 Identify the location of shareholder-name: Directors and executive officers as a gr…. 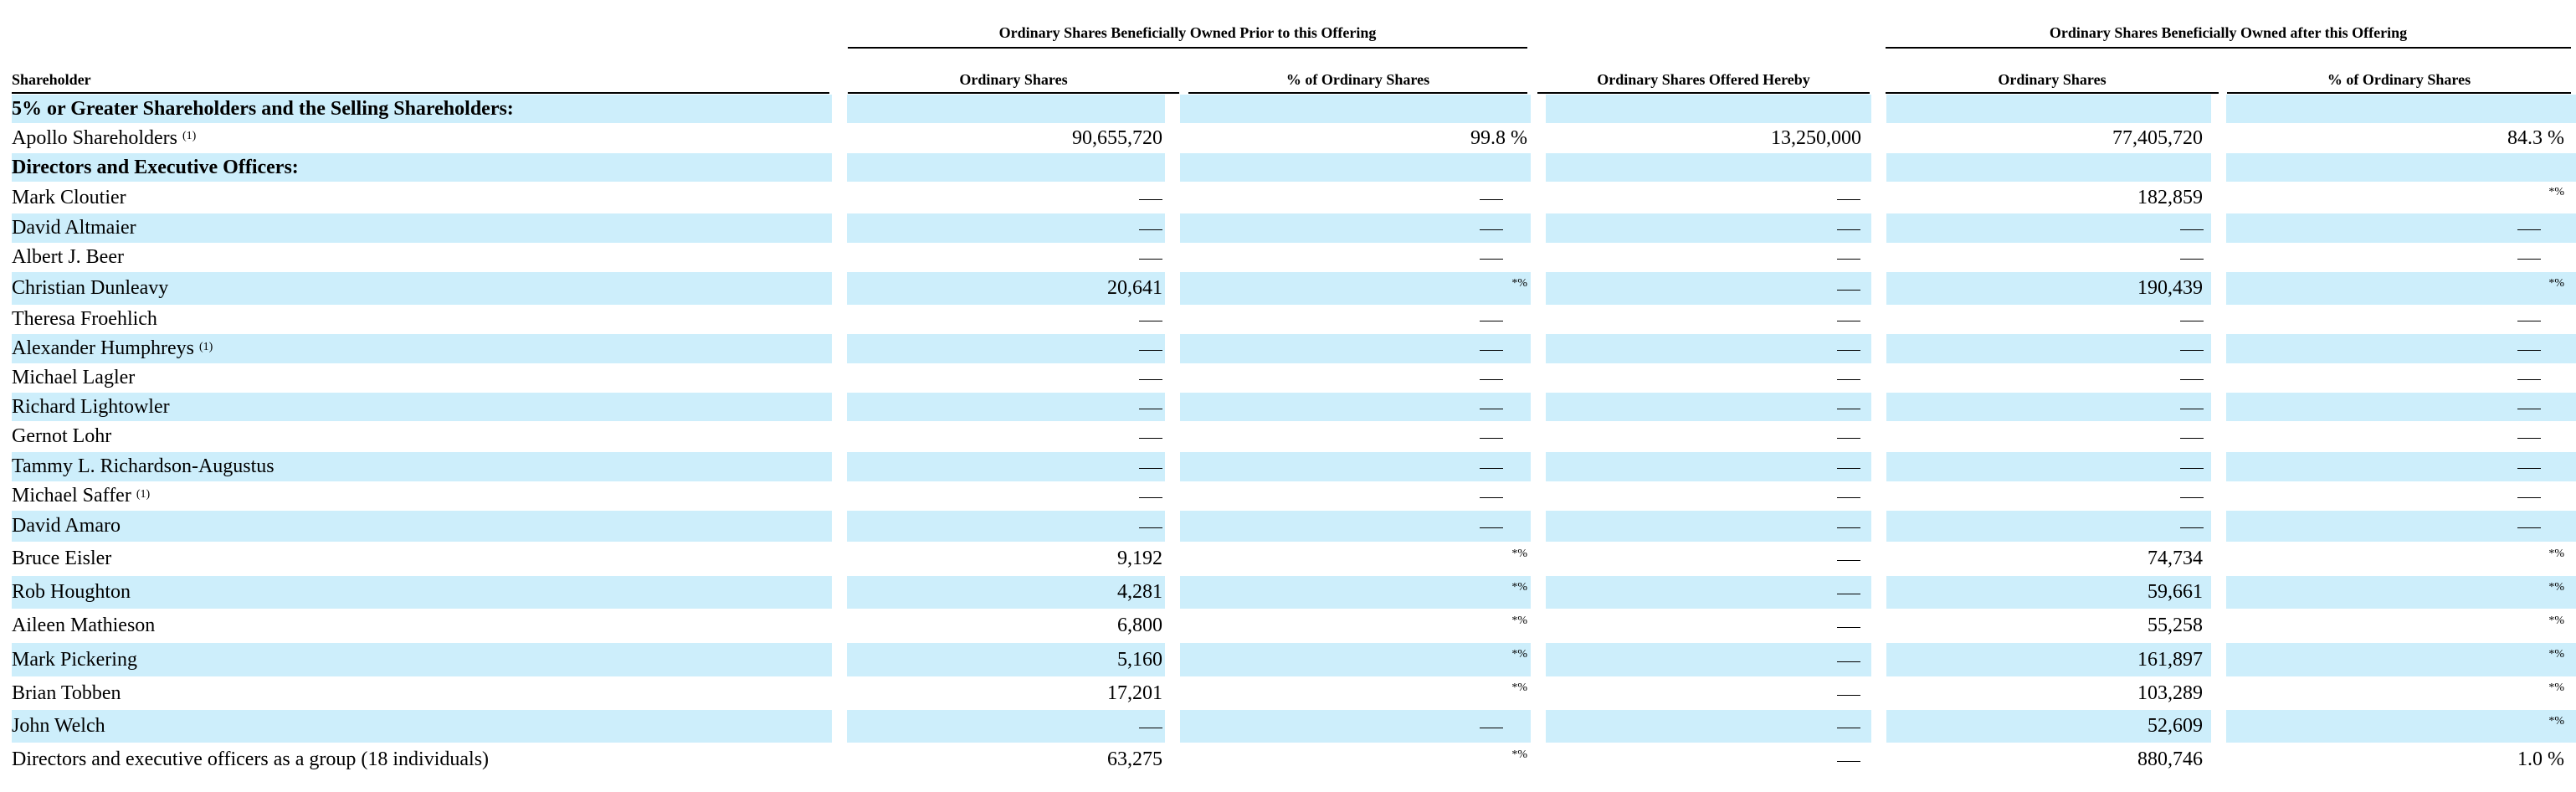
(251, 759).